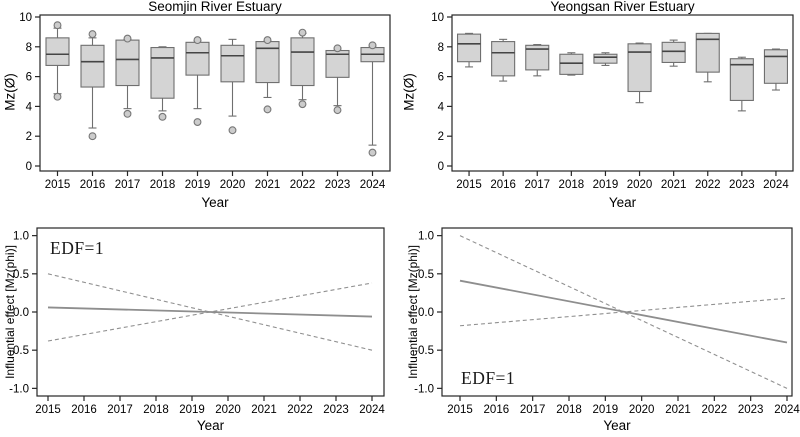 This screenshot has width=800, height=437. Describe the element at coordinates (741, 79) in the screenshot. I see `box-2023` at that location.